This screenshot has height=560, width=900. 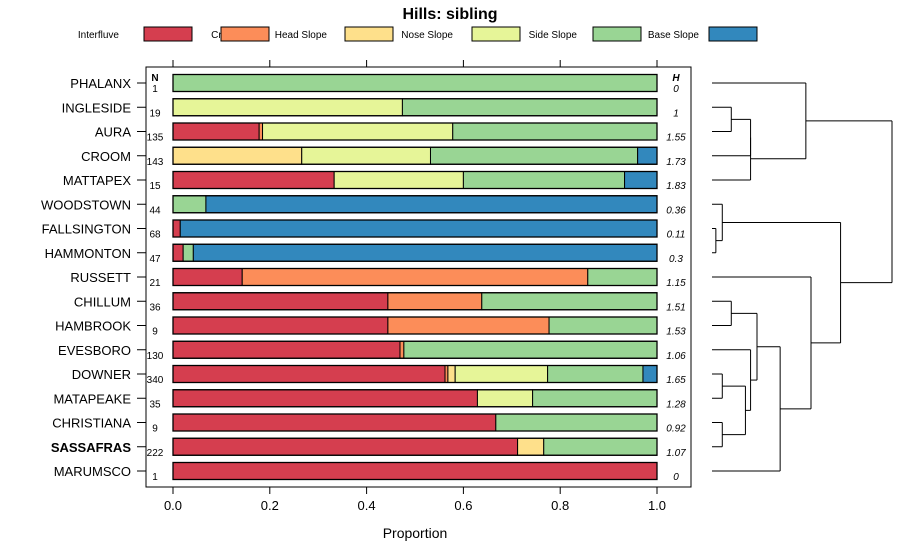 I want to click on legend-swatch-head-slope, so click(x=369, y=34).